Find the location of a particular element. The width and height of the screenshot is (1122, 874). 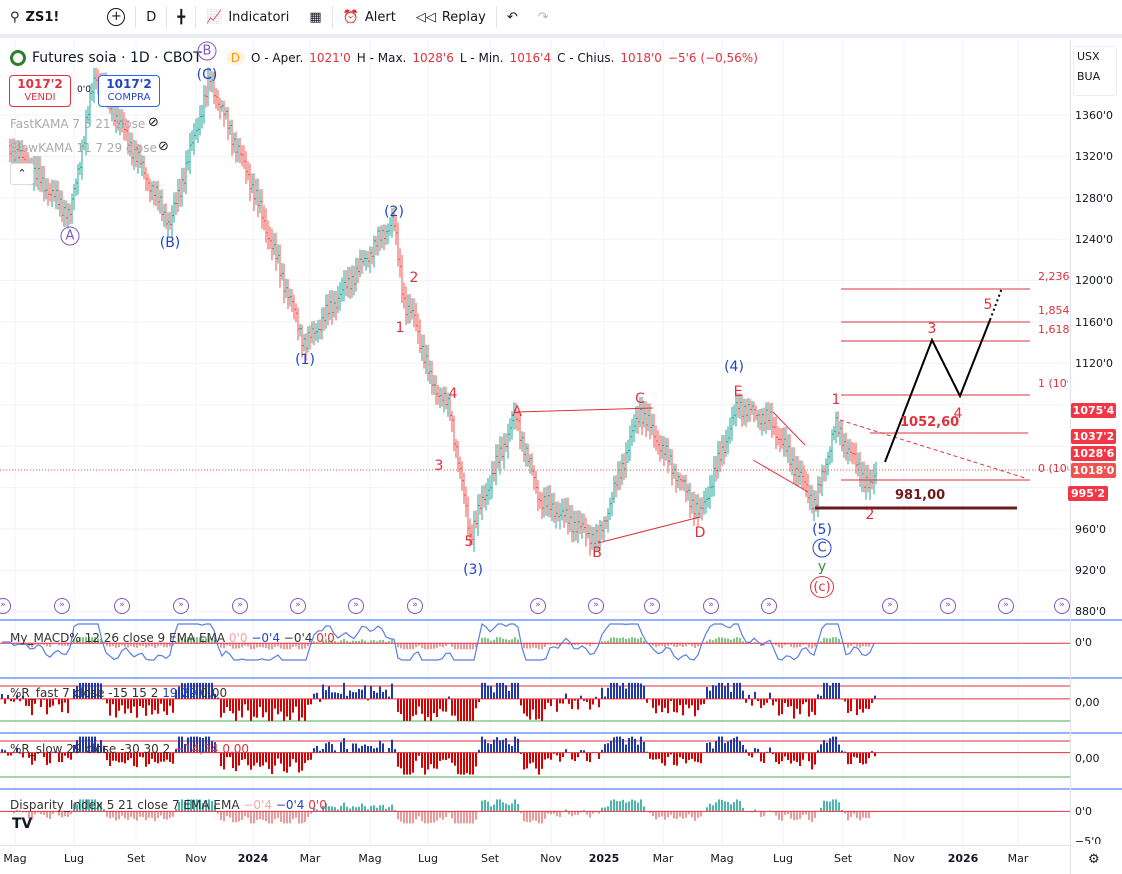

redo-button: ↷ is located at coordinates (543, 17).